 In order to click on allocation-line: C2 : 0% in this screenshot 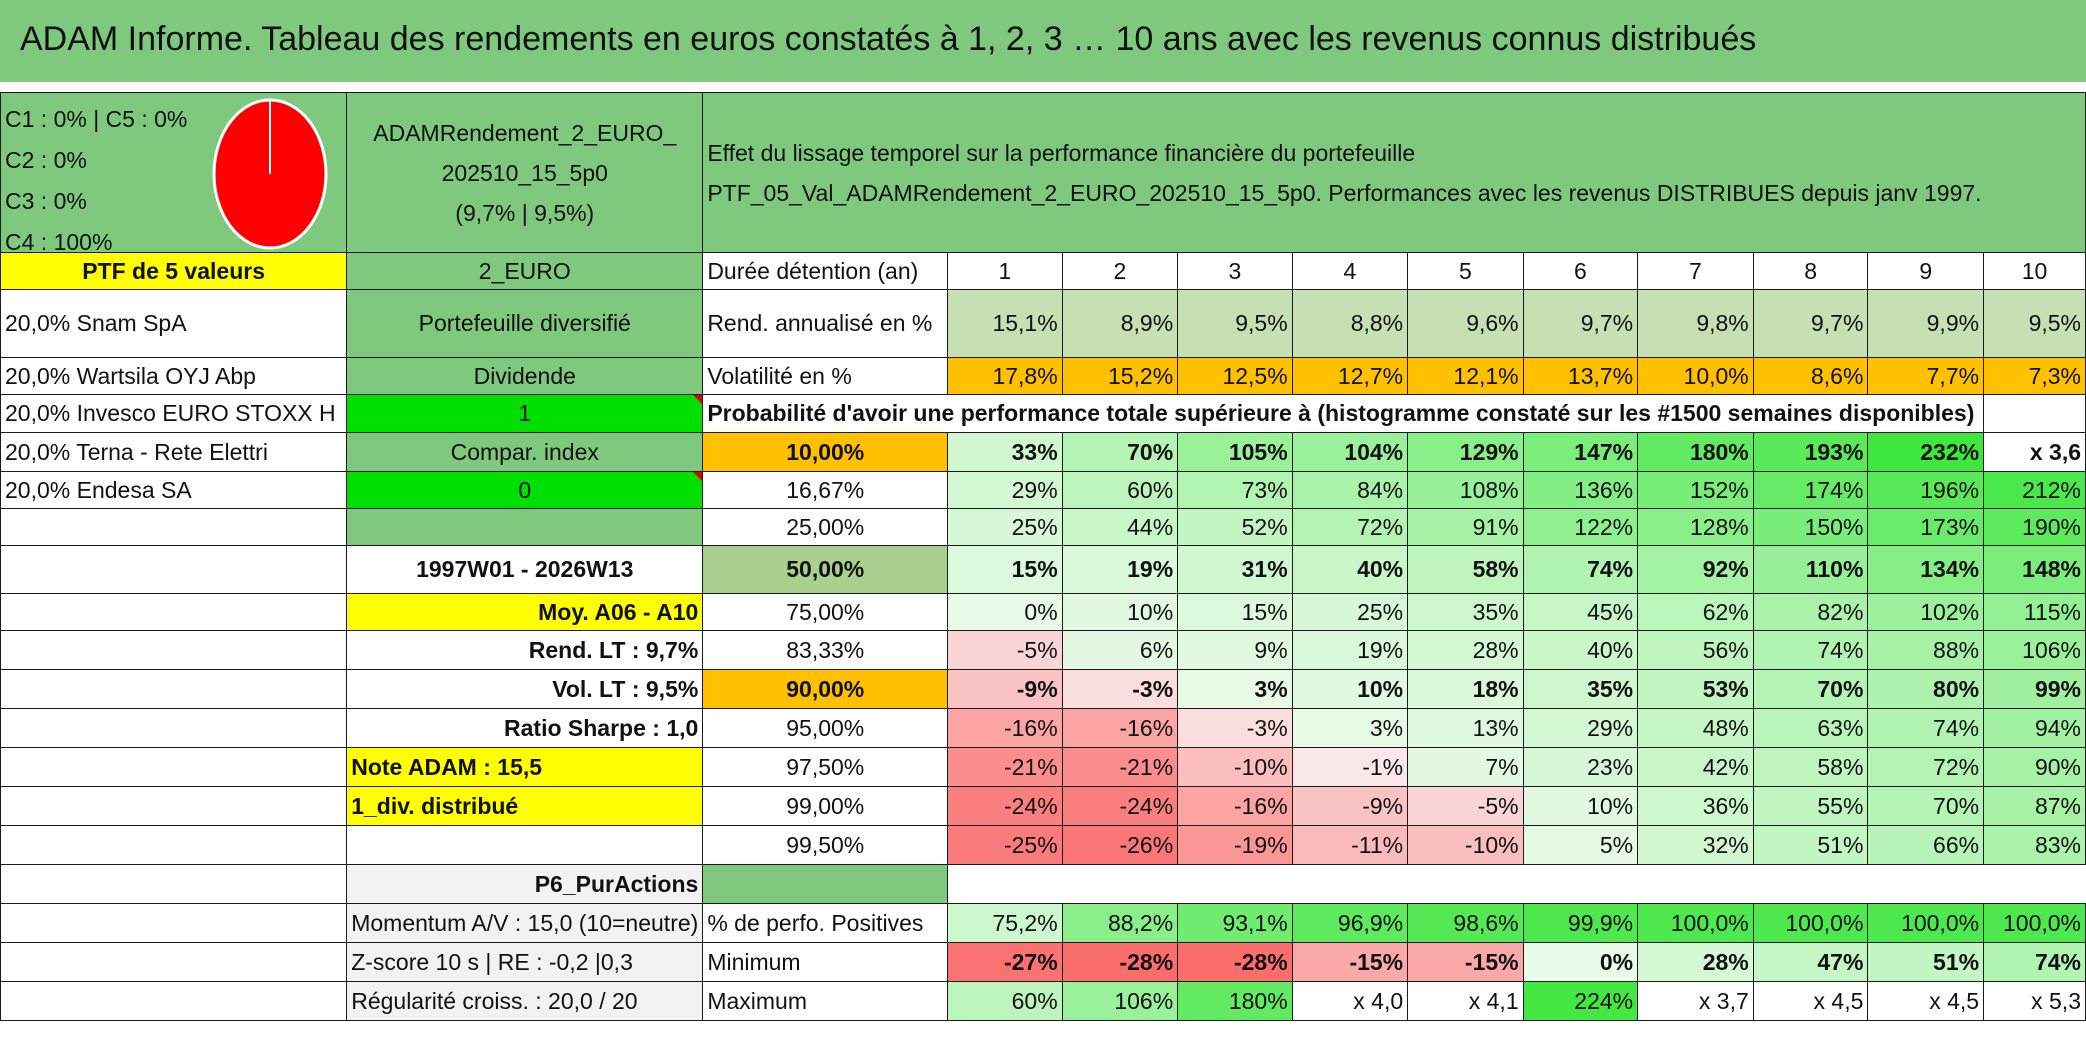, I will do `click(46, 160)`.